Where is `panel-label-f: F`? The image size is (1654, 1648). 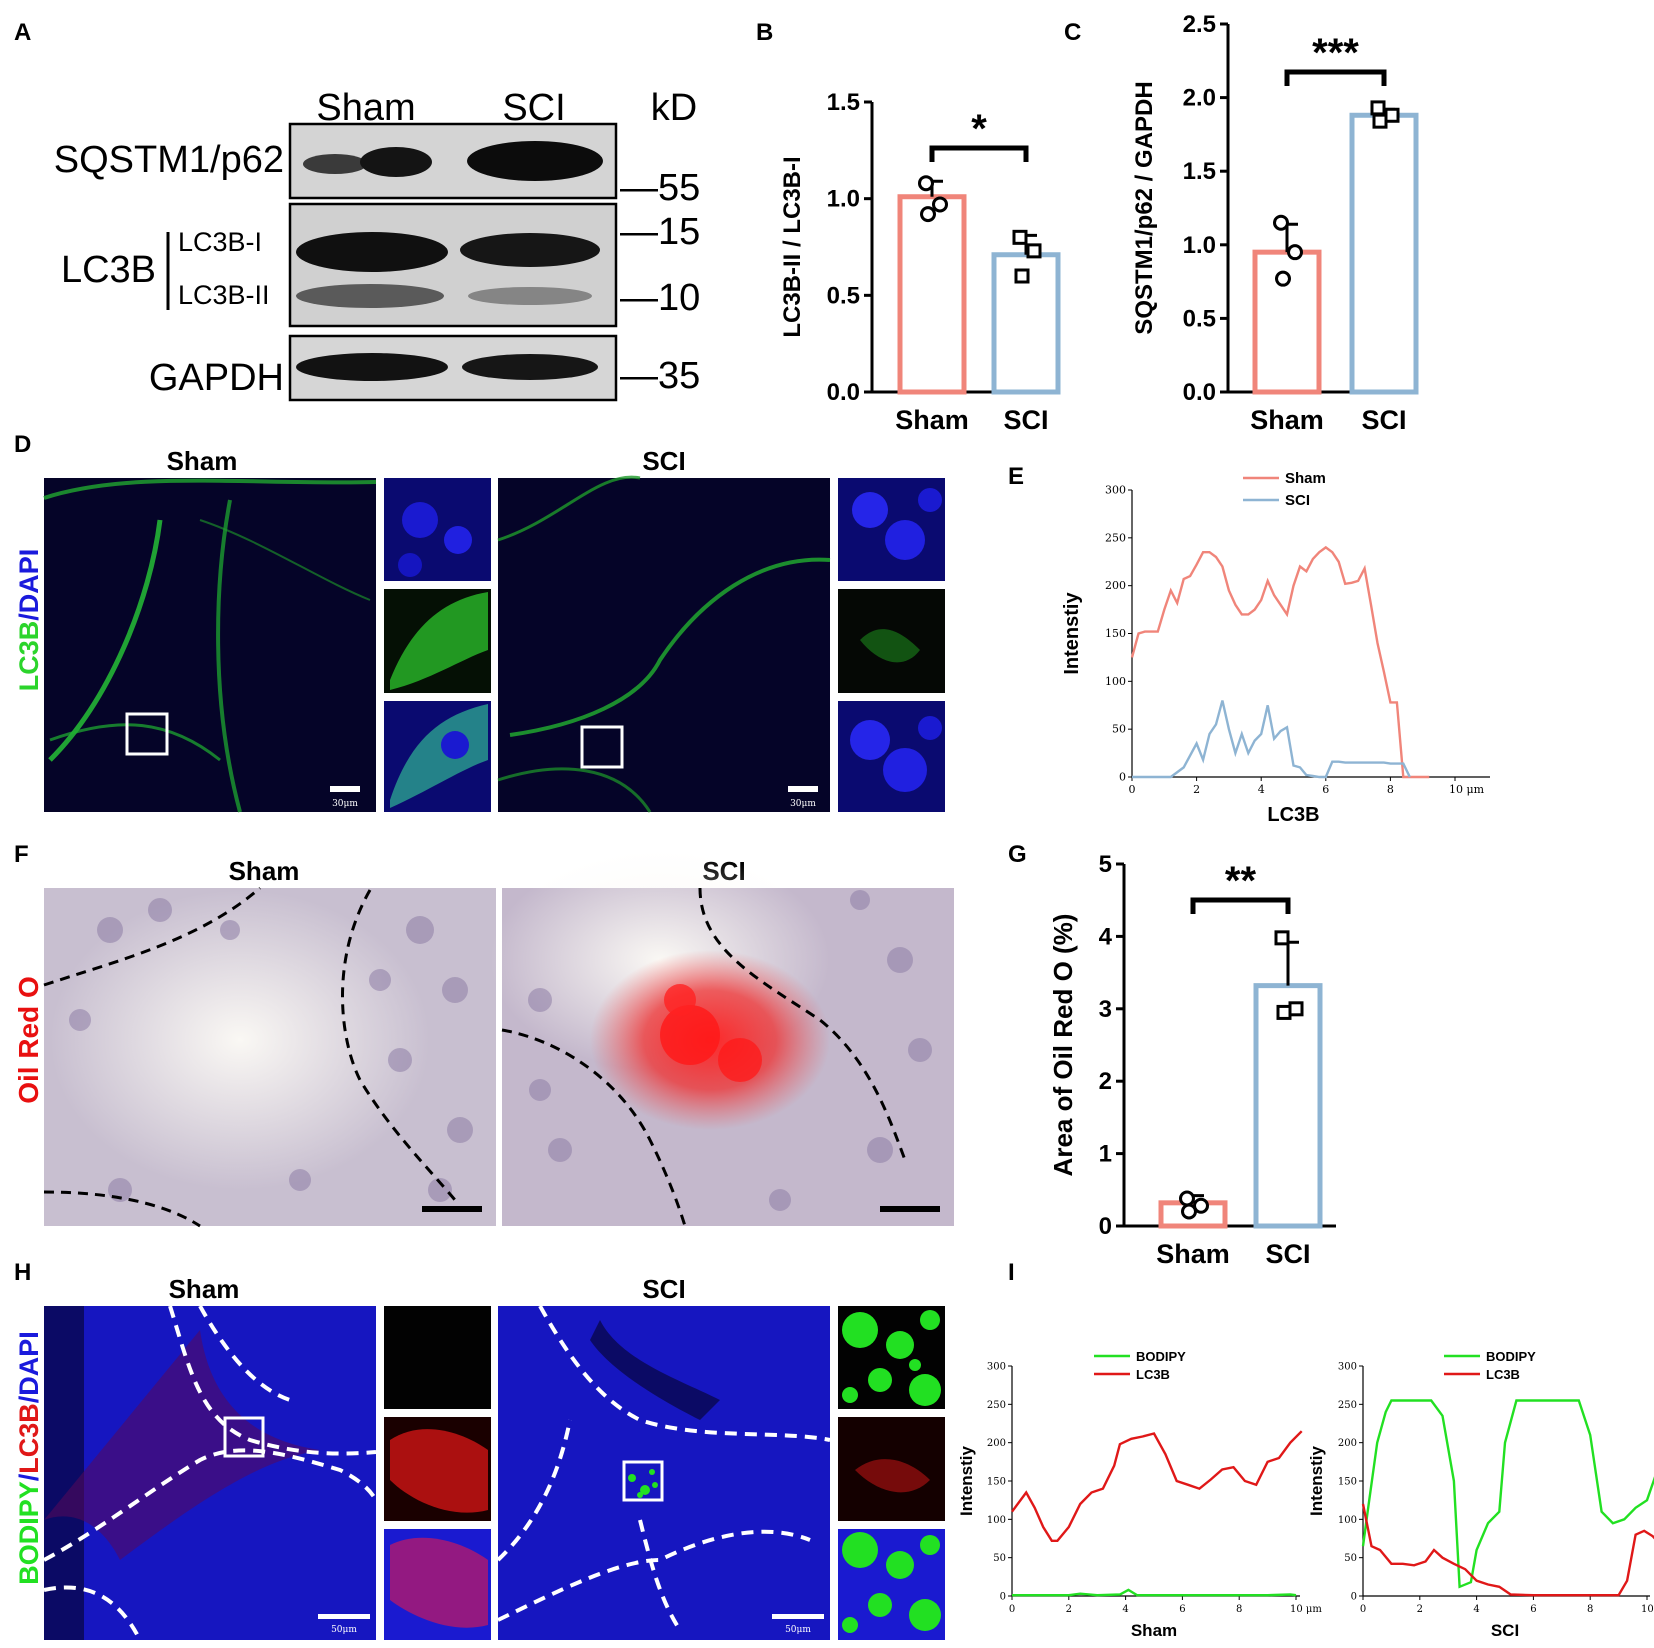
panel-label-f: F is located at coordinates (21, 854).